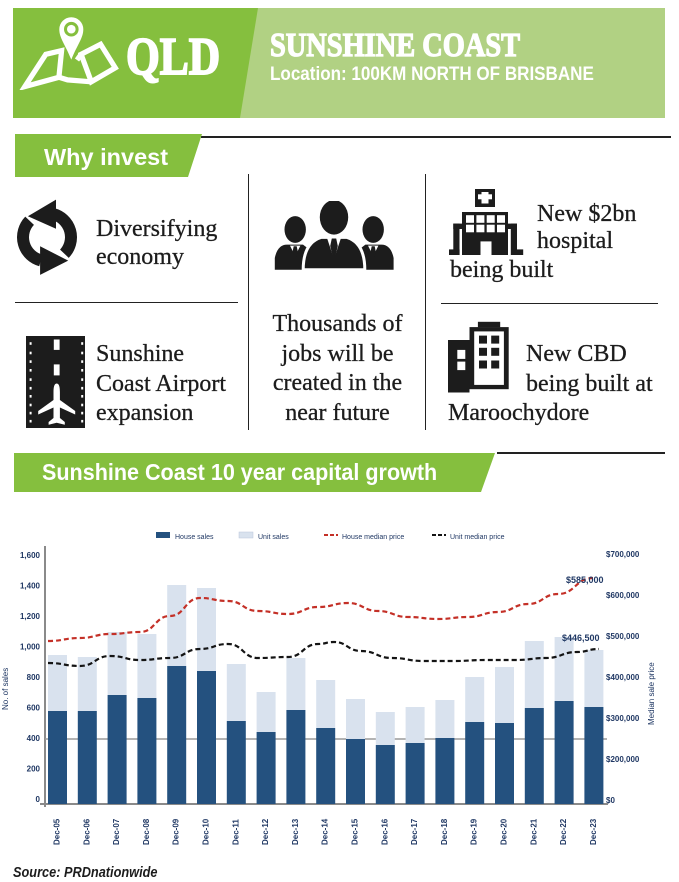  What do you see at coordinates (651, 693) in the screenshot?
I see `svg-text: Median sale price` at bounding box center [651, 693].